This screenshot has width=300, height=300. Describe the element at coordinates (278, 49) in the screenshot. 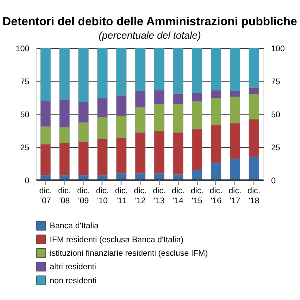

I see `y2-tick-label: 100` at that location.